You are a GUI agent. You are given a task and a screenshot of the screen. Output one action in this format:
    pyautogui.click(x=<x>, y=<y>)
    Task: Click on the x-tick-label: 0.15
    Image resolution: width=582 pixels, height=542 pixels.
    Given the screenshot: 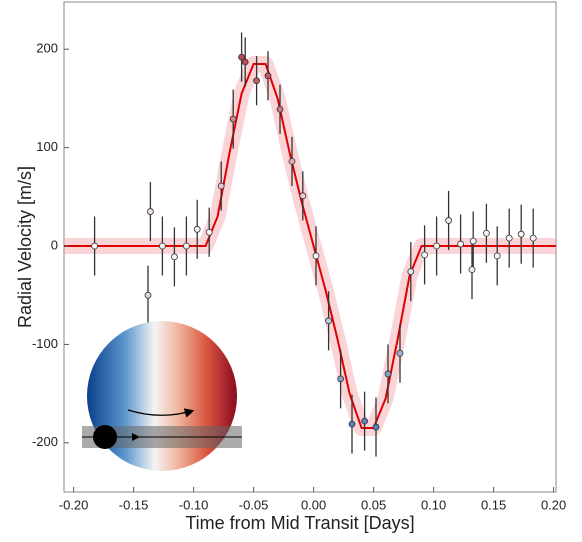 What is the action you would take?
    pyautogui.click(x=493, y=504)
    